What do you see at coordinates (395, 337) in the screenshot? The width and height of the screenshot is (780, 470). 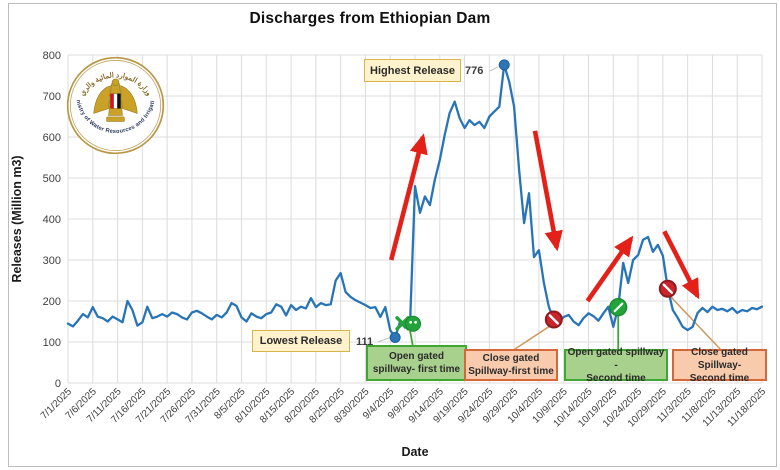 I see `marker-lowest` at bounding box center [395, 337].